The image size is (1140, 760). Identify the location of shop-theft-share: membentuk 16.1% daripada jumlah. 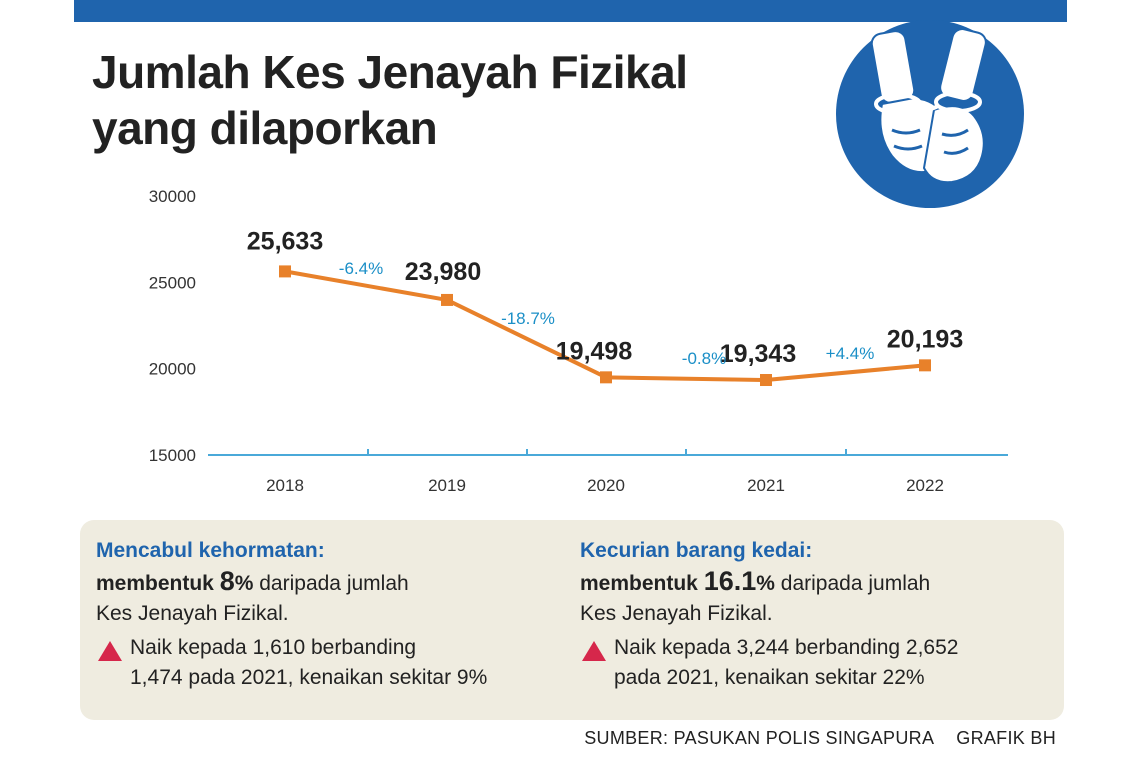
(815, 582).